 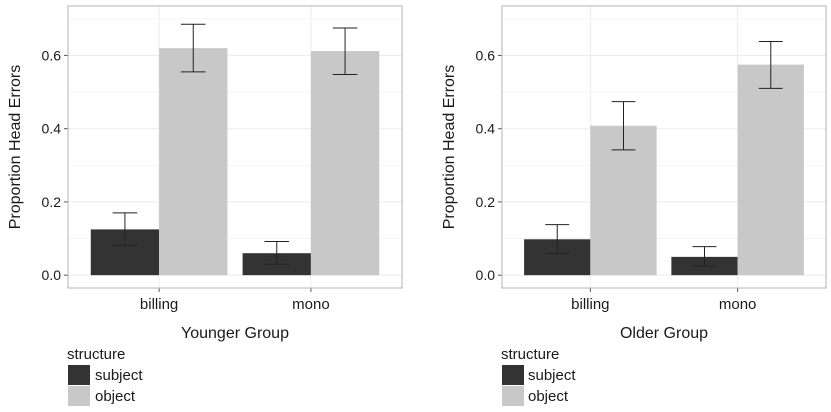 What do you see at coordinates (664, 333) in the screenshot?
I see `x-axis-title: Older Group` at bounding box center [664, 333].